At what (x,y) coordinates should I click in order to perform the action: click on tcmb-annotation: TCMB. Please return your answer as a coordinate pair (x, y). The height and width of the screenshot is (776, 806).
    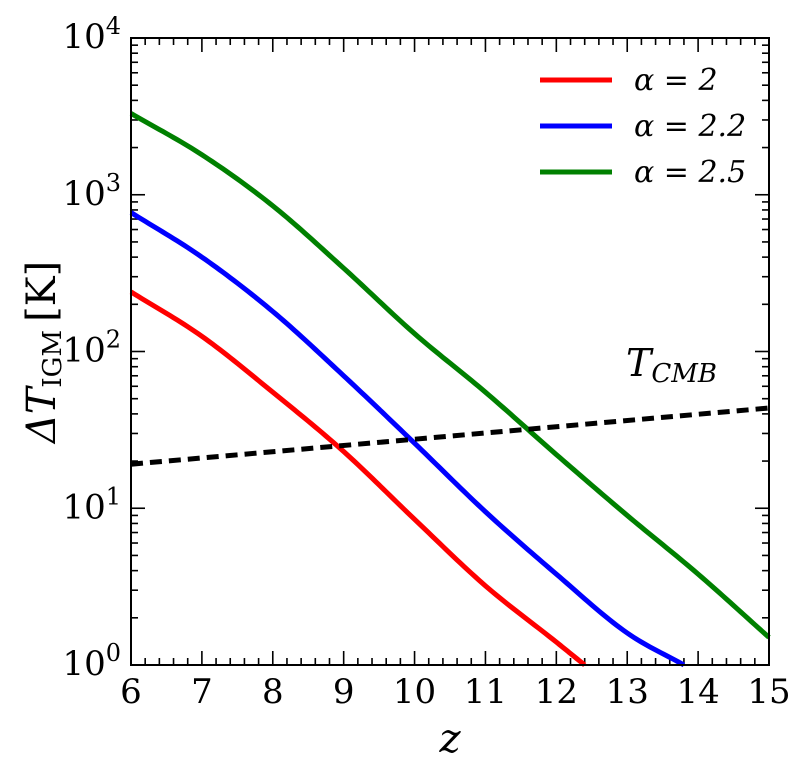
    Looking at the image, I should click on (671, 365).